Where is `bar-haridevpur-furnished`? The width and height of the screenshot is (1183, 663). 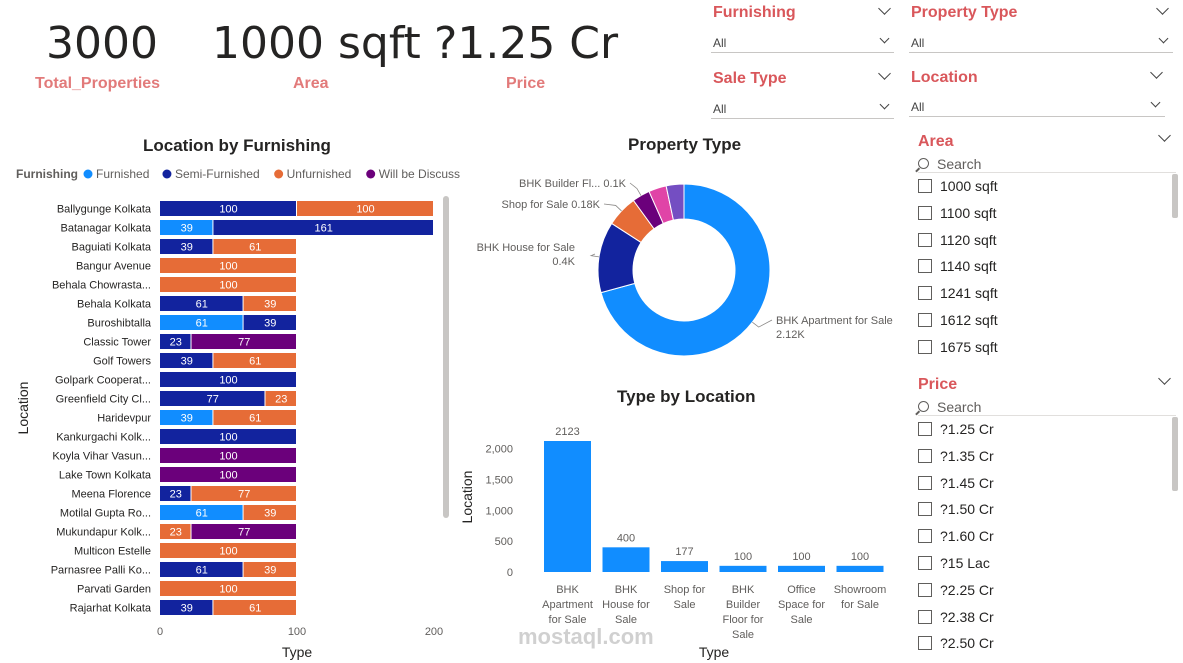 bar-haridevpur-furnished is located at coordinates (186, 417).